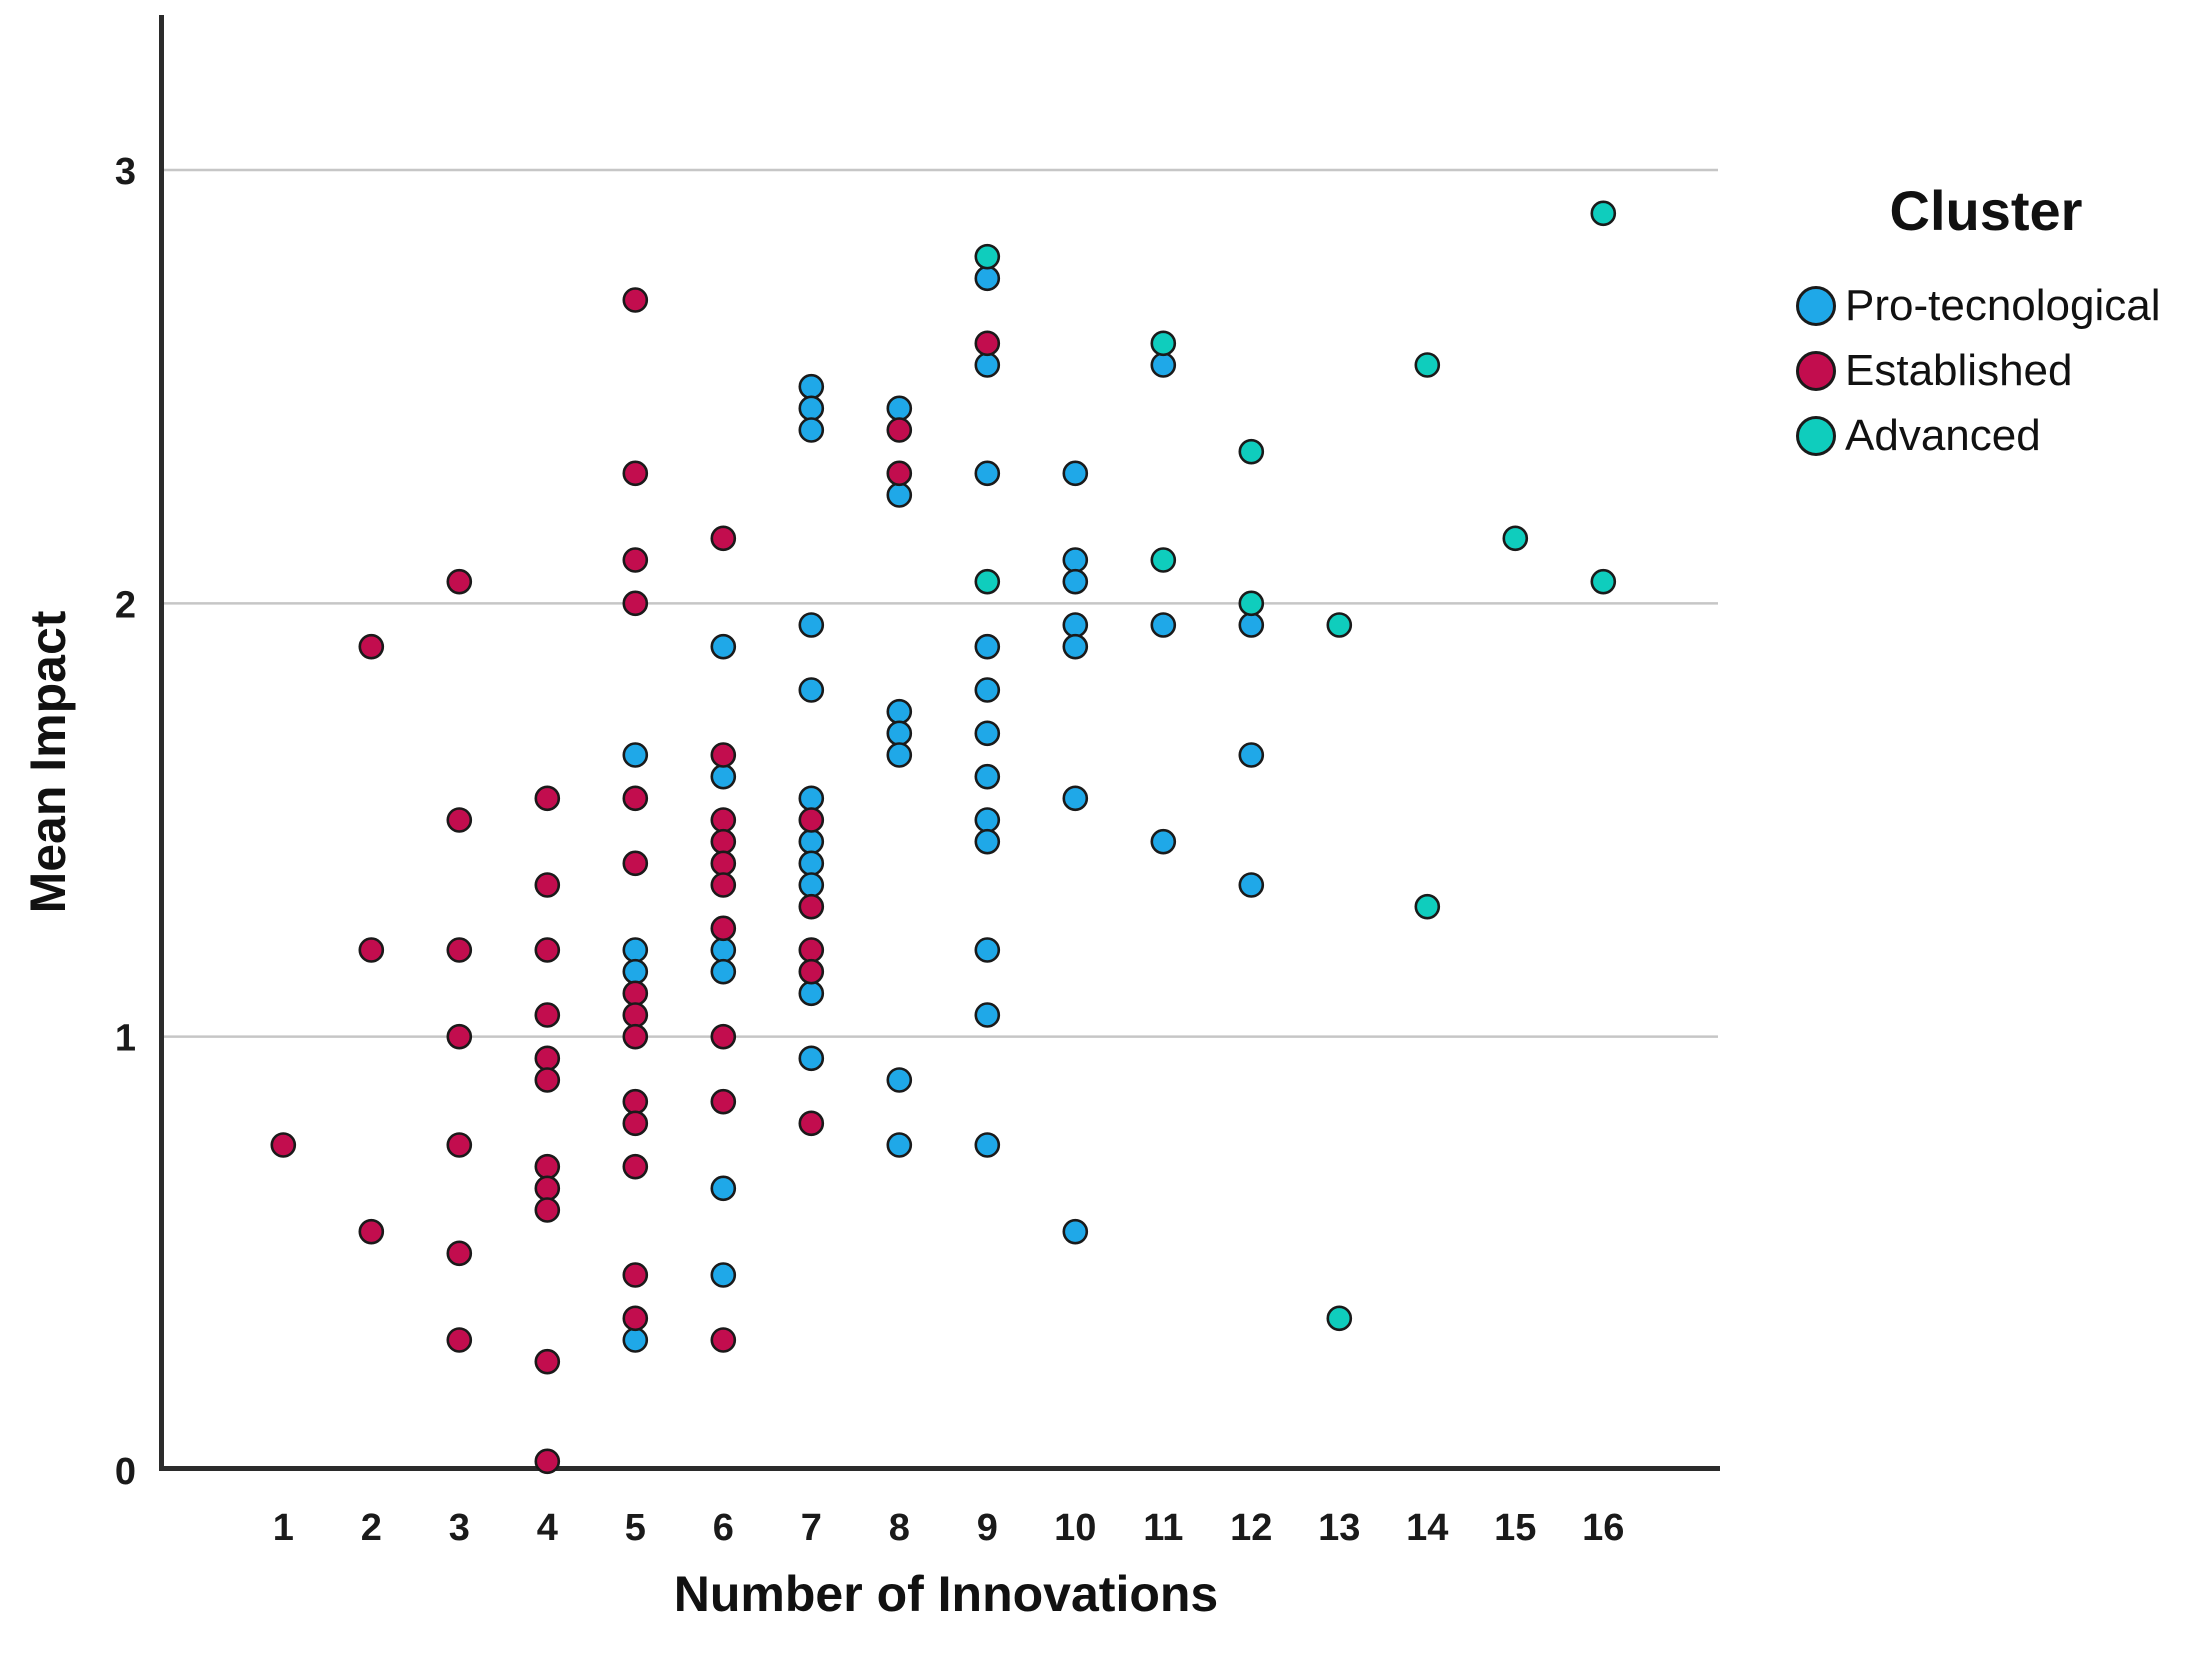  Describe the element at coordinates (1075, 1528) in the screenshot. I see `x-tick-label: 10` at that location.